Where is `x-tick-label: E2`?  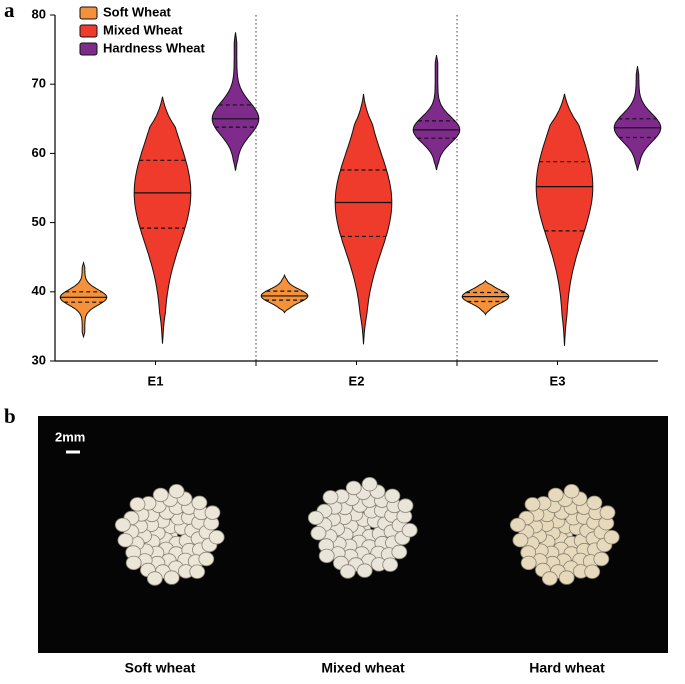
x-tick-label: E2 is located at coordinates (357, 380).